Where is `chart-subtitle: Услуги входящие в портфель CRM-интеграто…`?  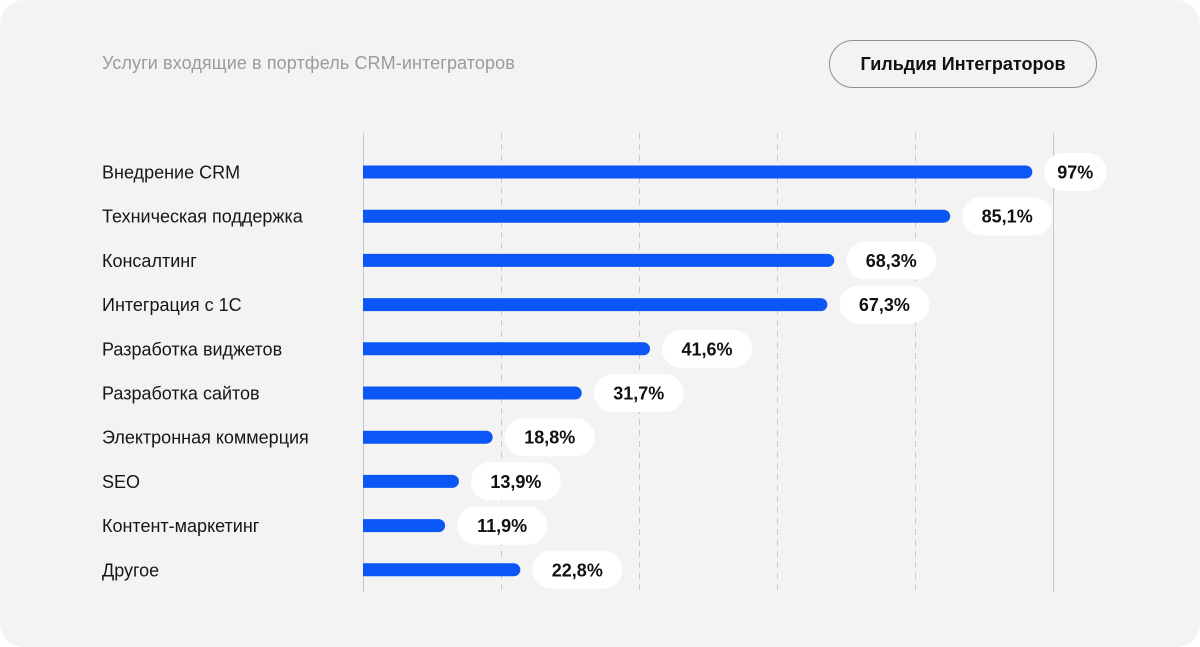 chart-subtitle: Услуги входящие в портфель CRM-интеграто… is located at coordinates (308, 63).